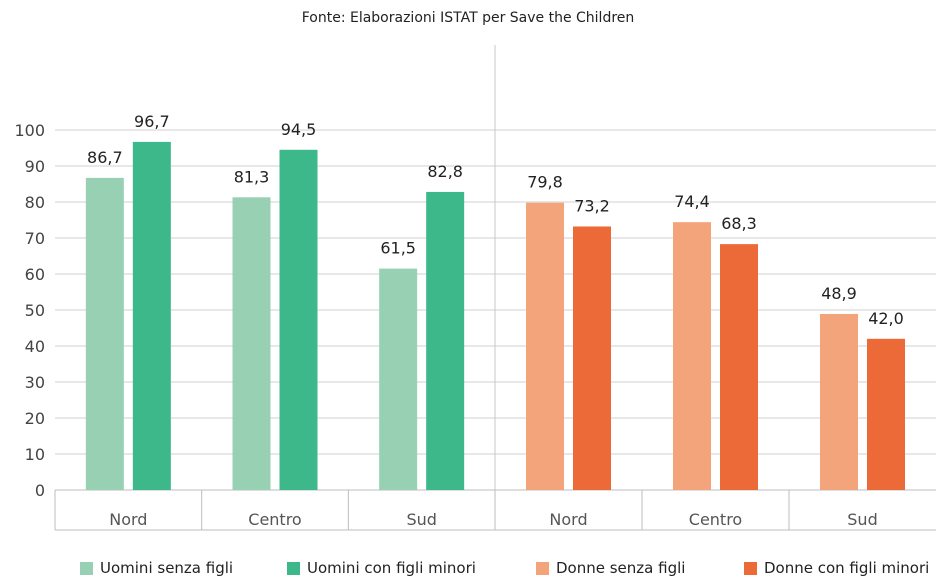  I want to click on y-tick-label: 20, so click(35, 418).